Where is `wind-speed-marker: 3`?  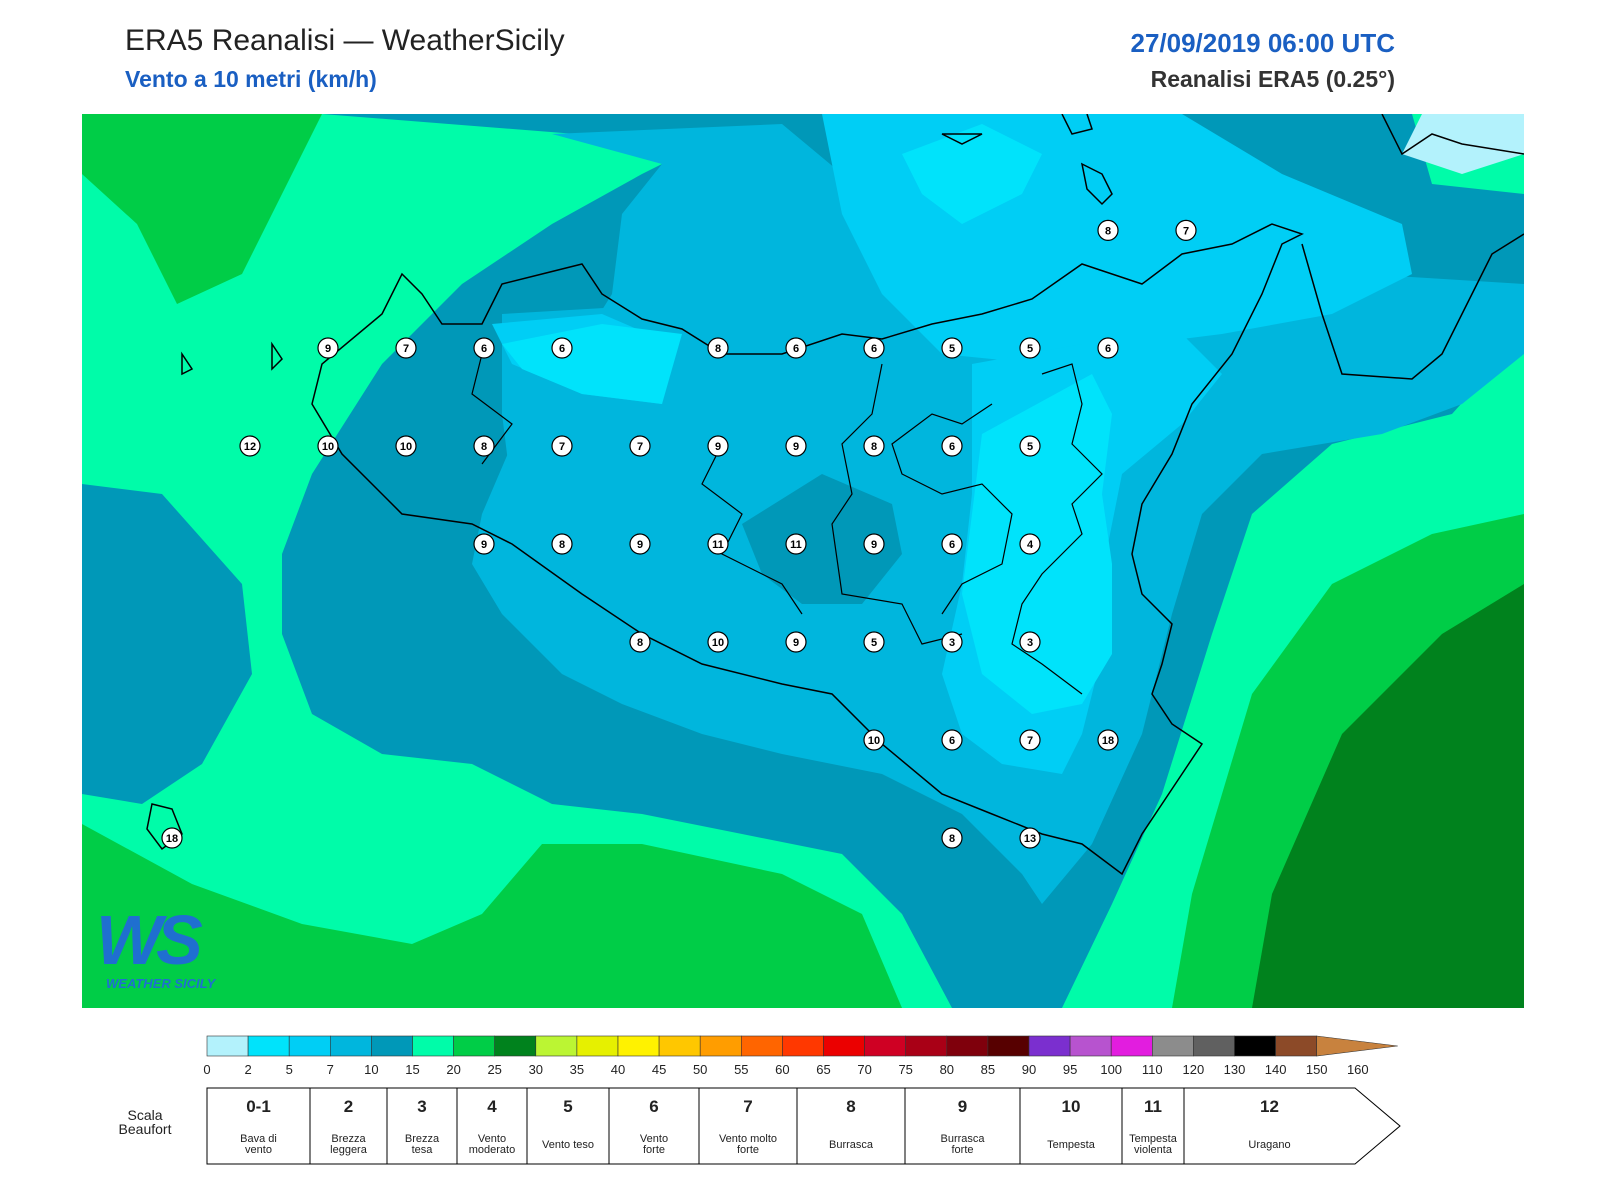 wind-speed-marker: 3 is located at coordinates (1030, 642).